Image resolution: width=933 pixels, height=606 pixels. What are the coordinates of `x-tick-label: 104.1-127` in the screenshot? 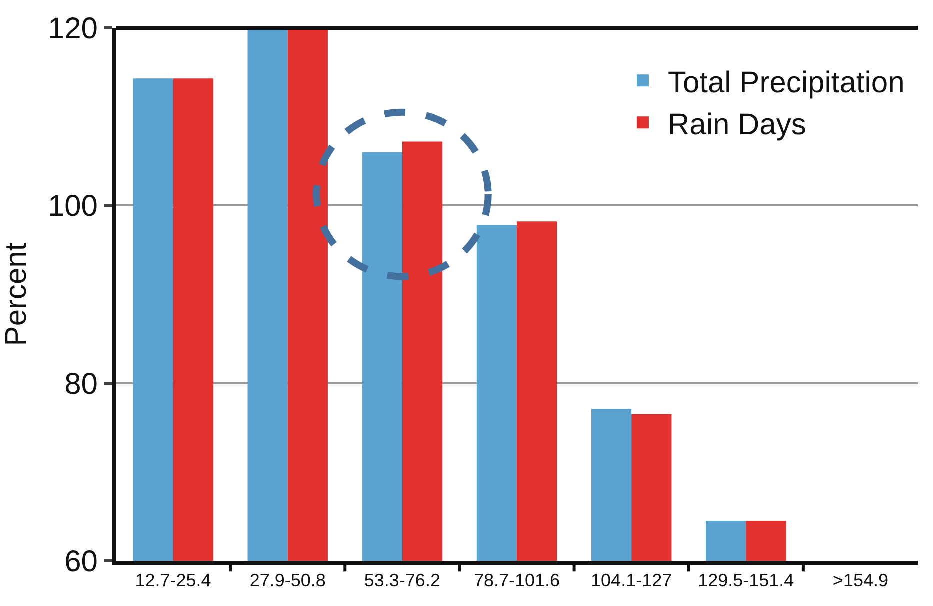 It's located at (631, 580).